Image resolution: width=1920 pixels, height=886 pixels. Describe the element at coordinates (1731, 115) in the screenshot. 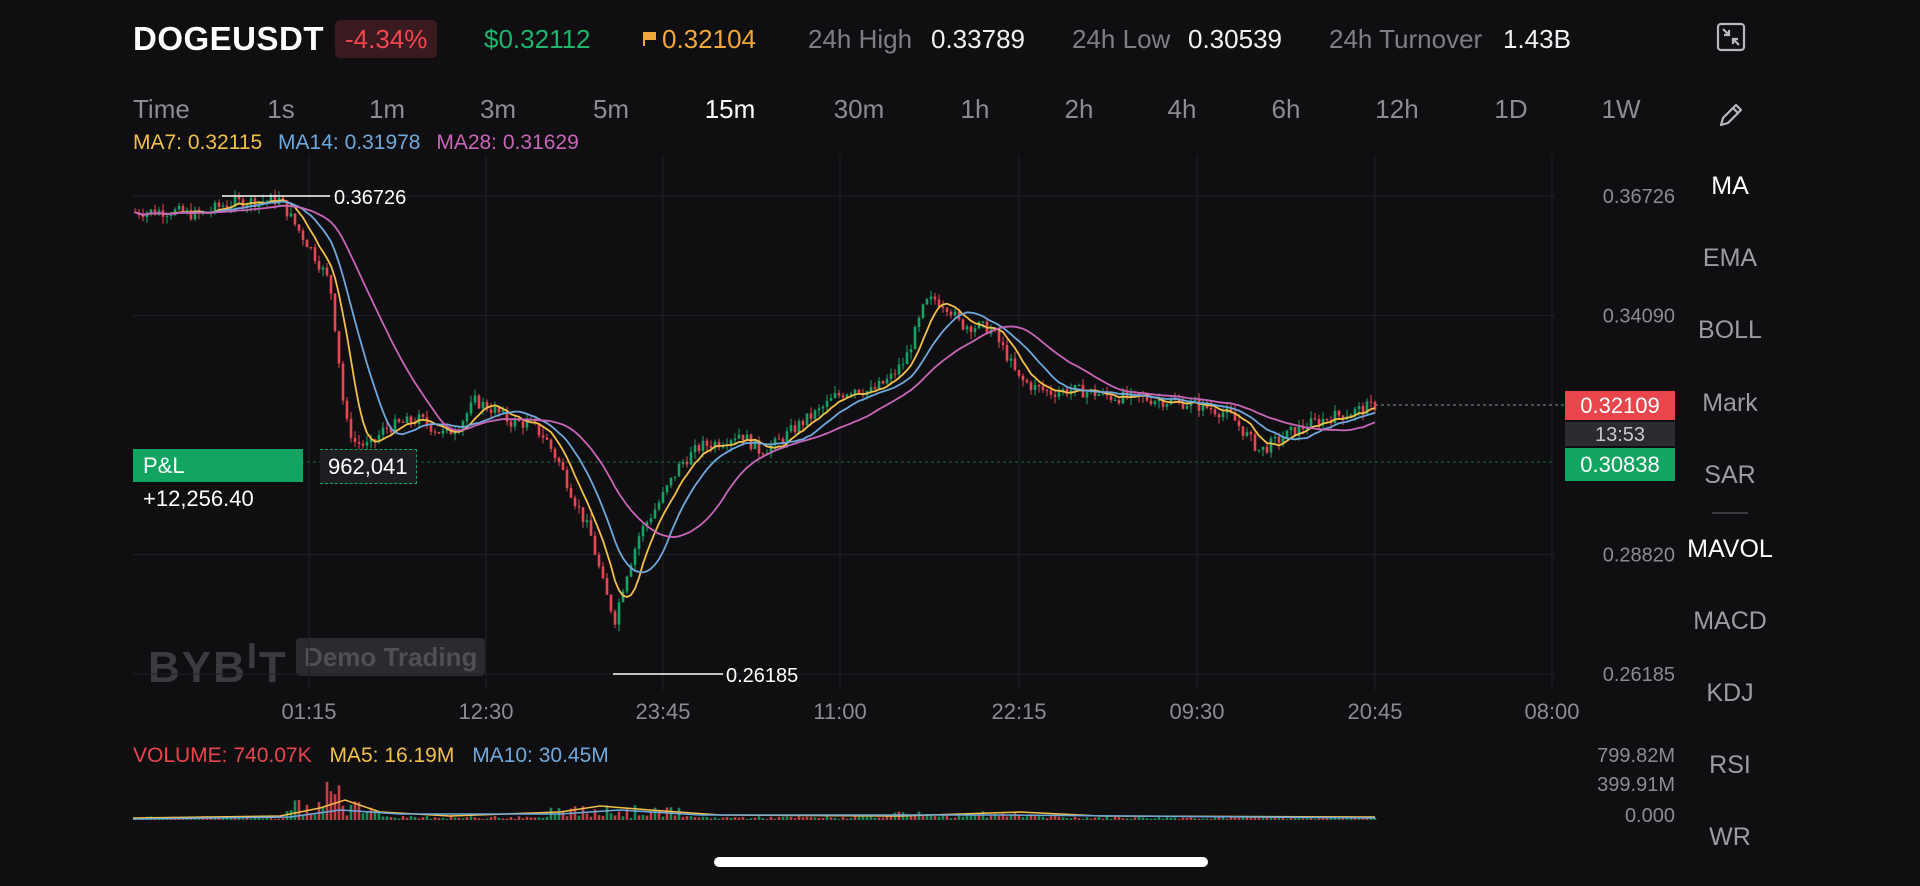

I see `pencil-icon` at that location.